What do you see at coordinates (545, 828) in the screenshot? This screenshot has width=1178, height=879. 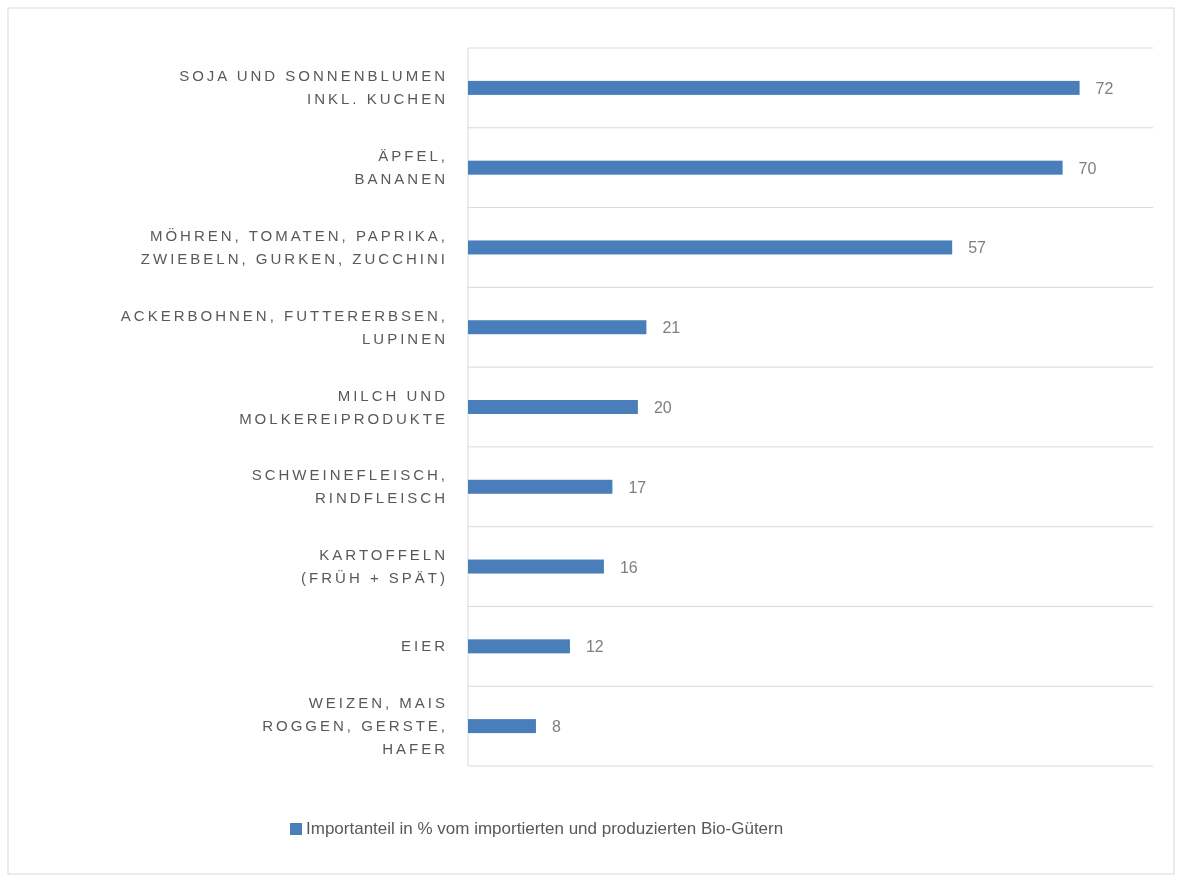 I see `legend-label: Importanteil in % vom importierten und produzierten Bio-Gütern` at bounding box center [545, 828].